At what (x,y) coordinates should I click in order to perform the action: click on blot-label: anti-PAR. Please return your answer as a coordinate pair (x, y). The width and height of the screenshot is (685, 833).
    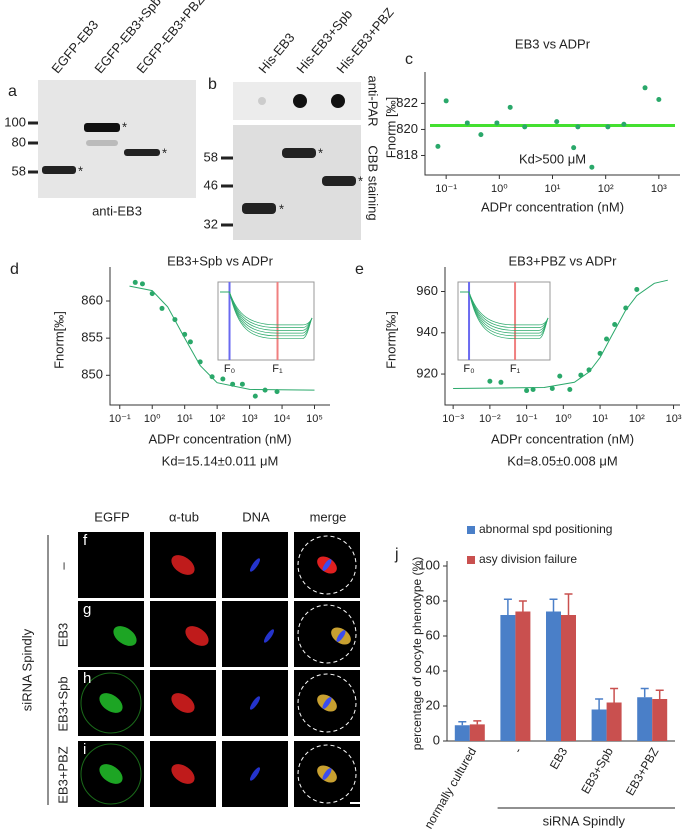
    Looking at the image, I should click on (373, 100).